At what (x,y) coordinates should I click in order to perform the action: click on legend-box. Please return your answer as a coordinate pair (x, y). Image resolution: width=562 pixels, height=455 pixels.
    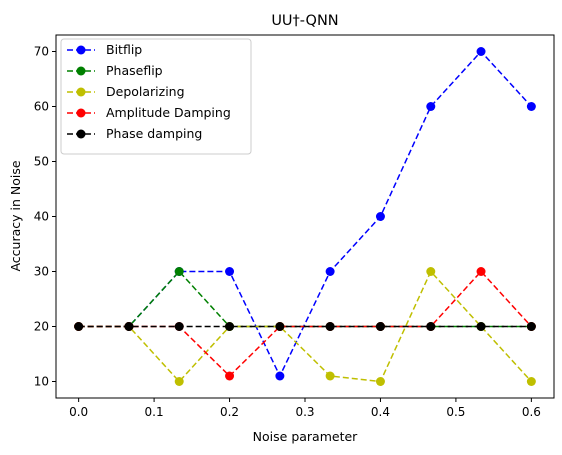
    Looking at the image, I should click on (156, 96).